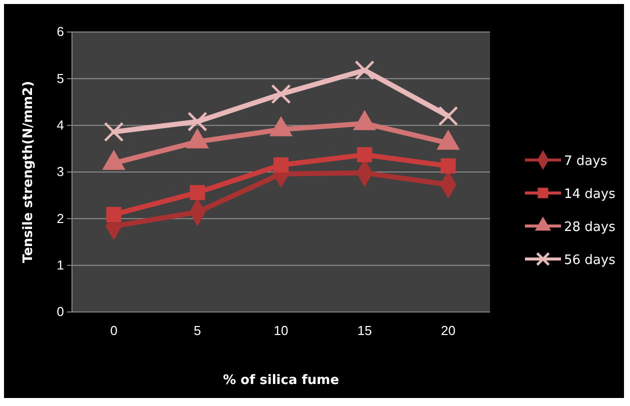  Describe the element at coordinates (28, 172) in the screenshot. I see `y-axis-title: Tensile strength(N/mm2)` at that location.